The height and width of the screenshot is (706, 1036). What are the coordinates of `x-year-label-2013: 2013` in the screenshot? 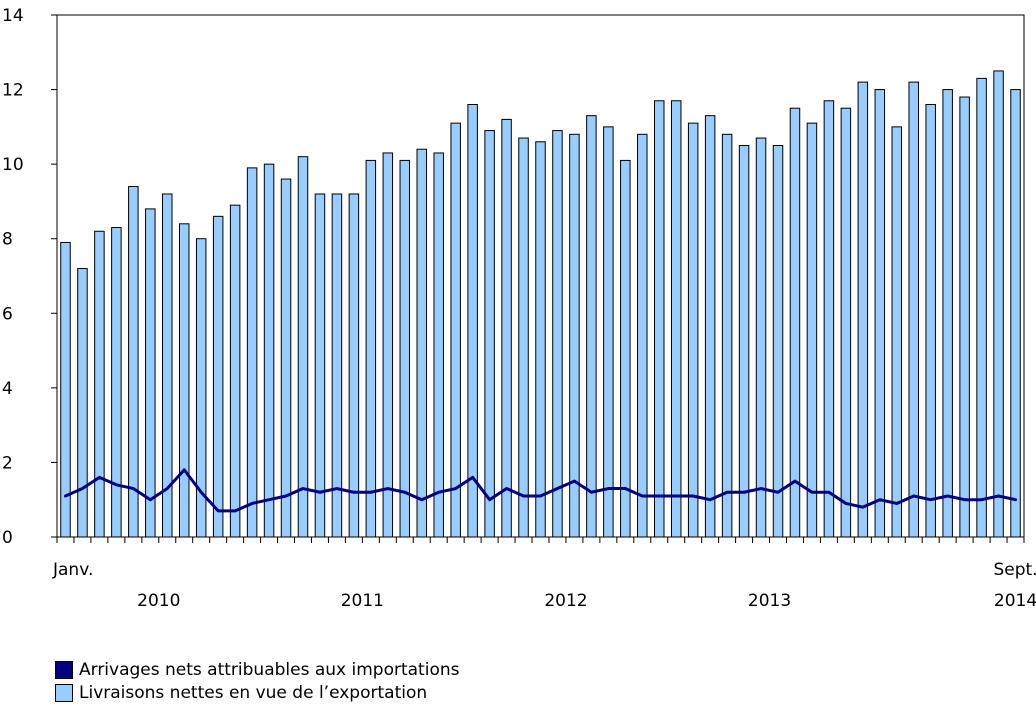 It's located at (769, 601).